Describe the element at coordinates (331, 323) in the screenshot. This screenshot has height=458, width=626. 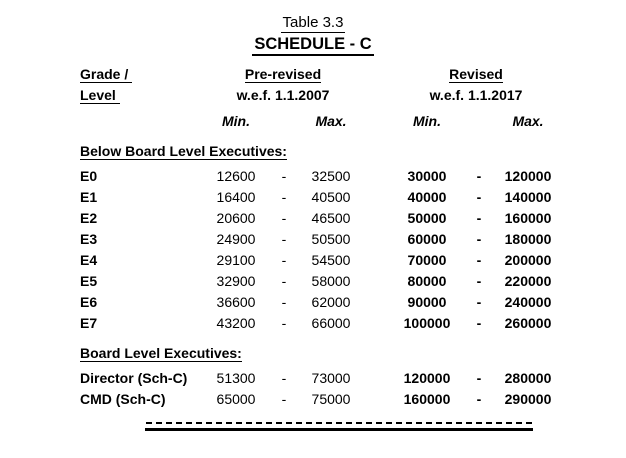
I see `pre-max-cell: 66000` at that location.